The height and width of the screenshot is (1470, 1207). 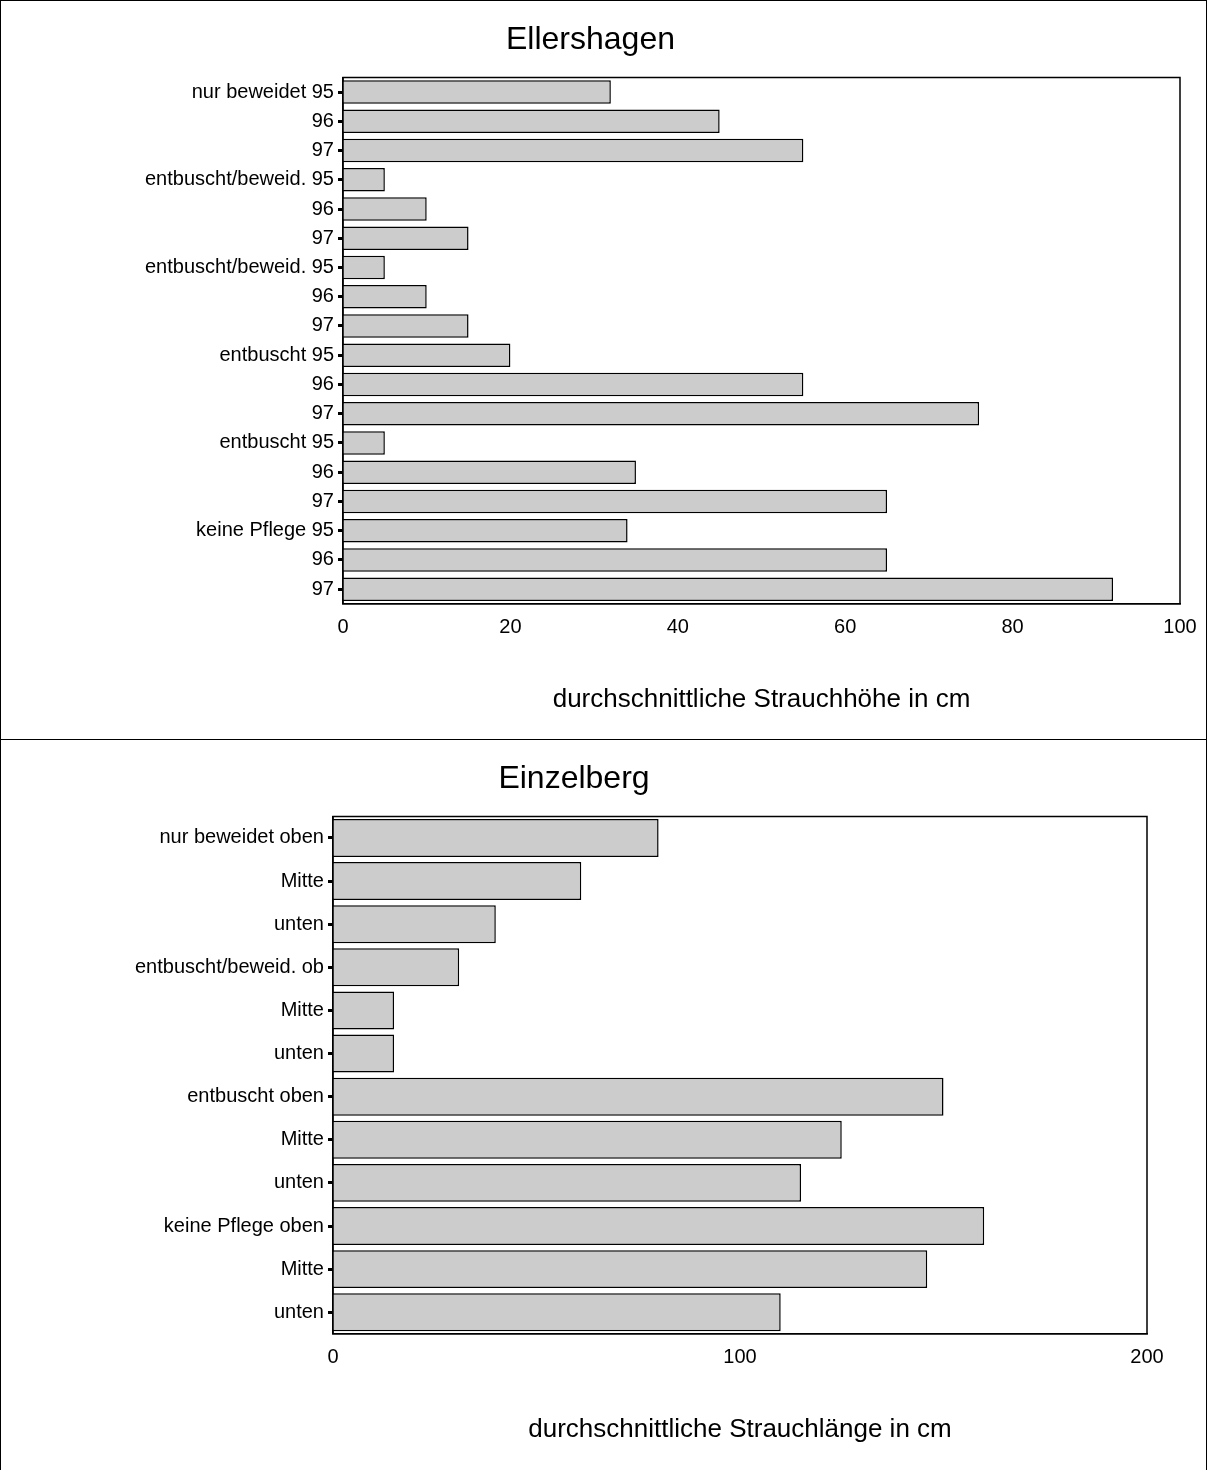 I want to click on x-tick-label: 80, so click(x=1012, y=626).